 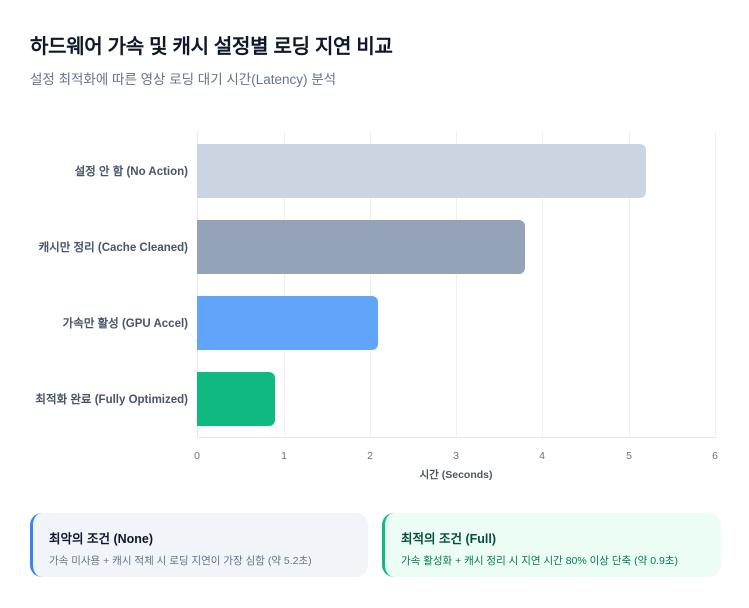 I want to click on x-axis-line, so click(x=456, y=437).